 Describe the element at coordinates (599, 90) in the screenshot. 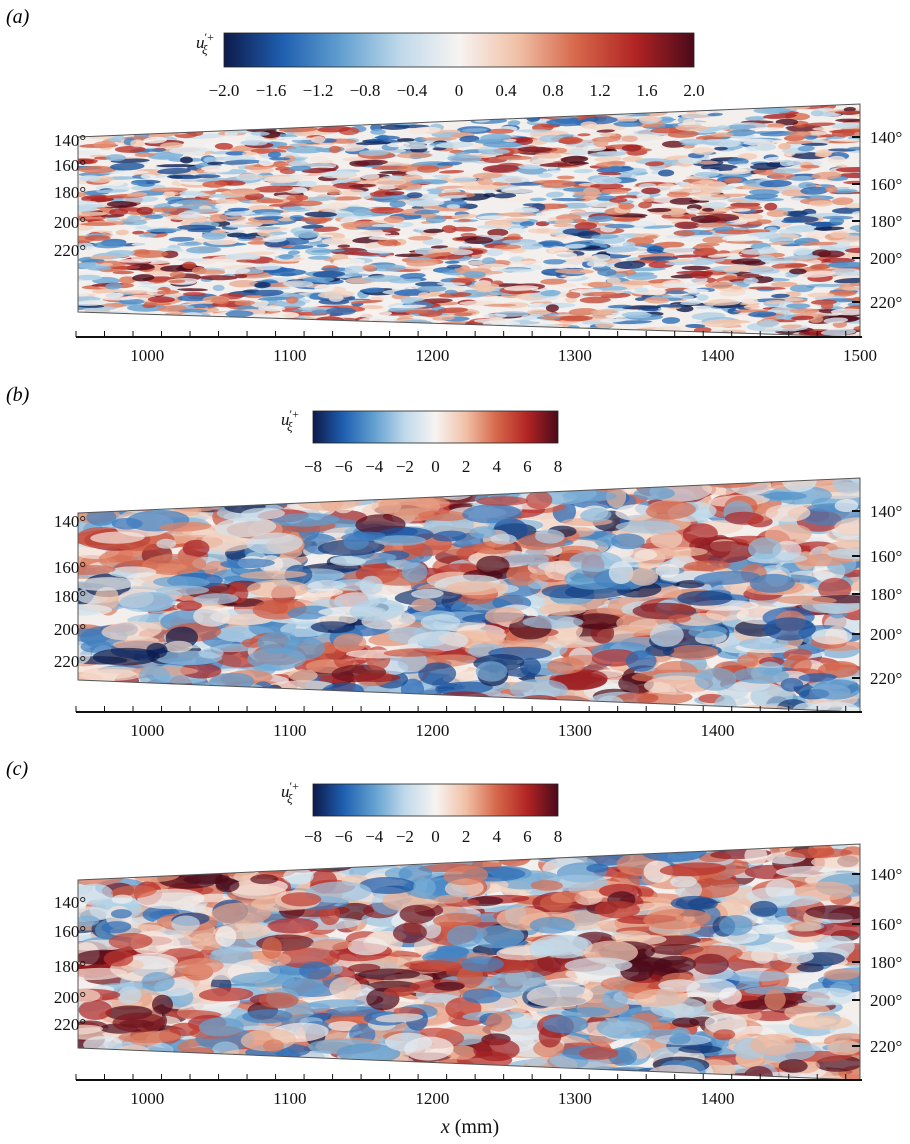

I see `colorbar-tick-label: 1.2` at that location.